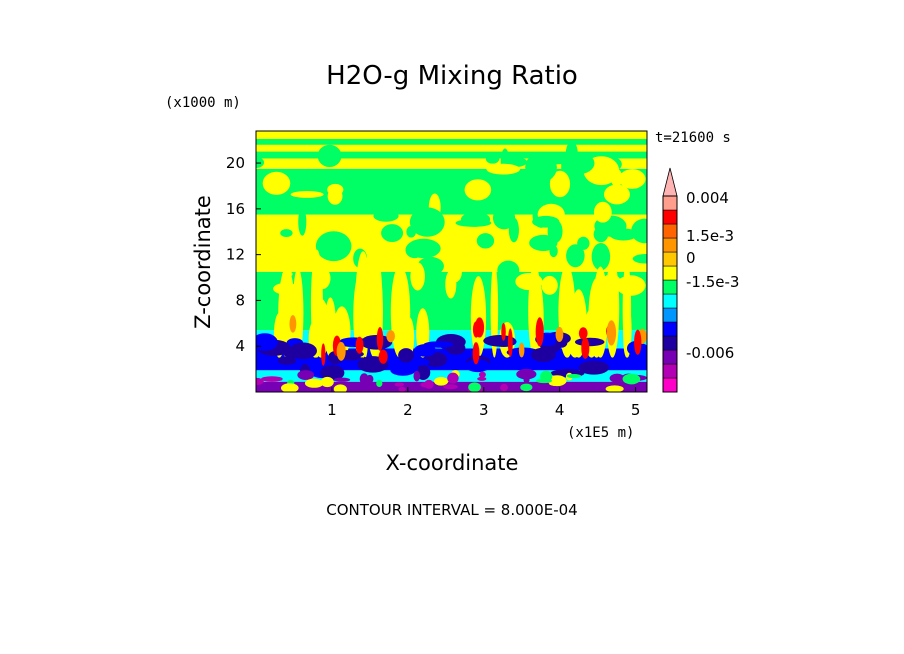 This screenshot has height=654, width=904. Describe the element at coordinates (636, 410) in the screenshot. I see `x-tick-label: 5` at that location.